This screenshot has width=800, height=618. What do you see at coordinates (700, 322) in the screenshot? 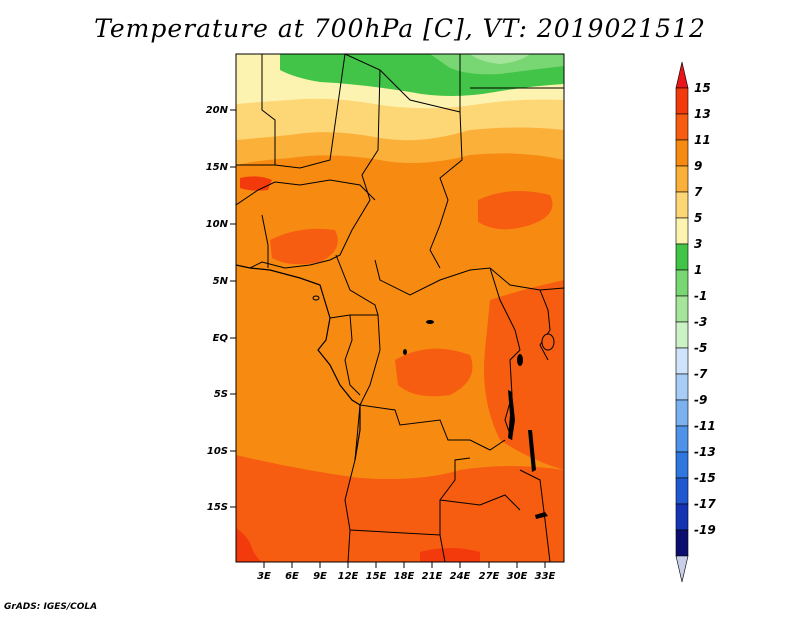
I see `colorbar-label: -3` at bounding box center [700, 322].